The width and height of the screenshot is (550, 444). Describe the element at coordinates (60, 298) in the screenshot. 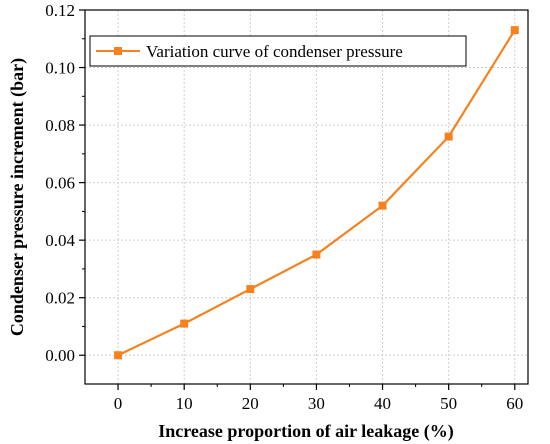

I see `y-tick-label: 0.02` at that location.